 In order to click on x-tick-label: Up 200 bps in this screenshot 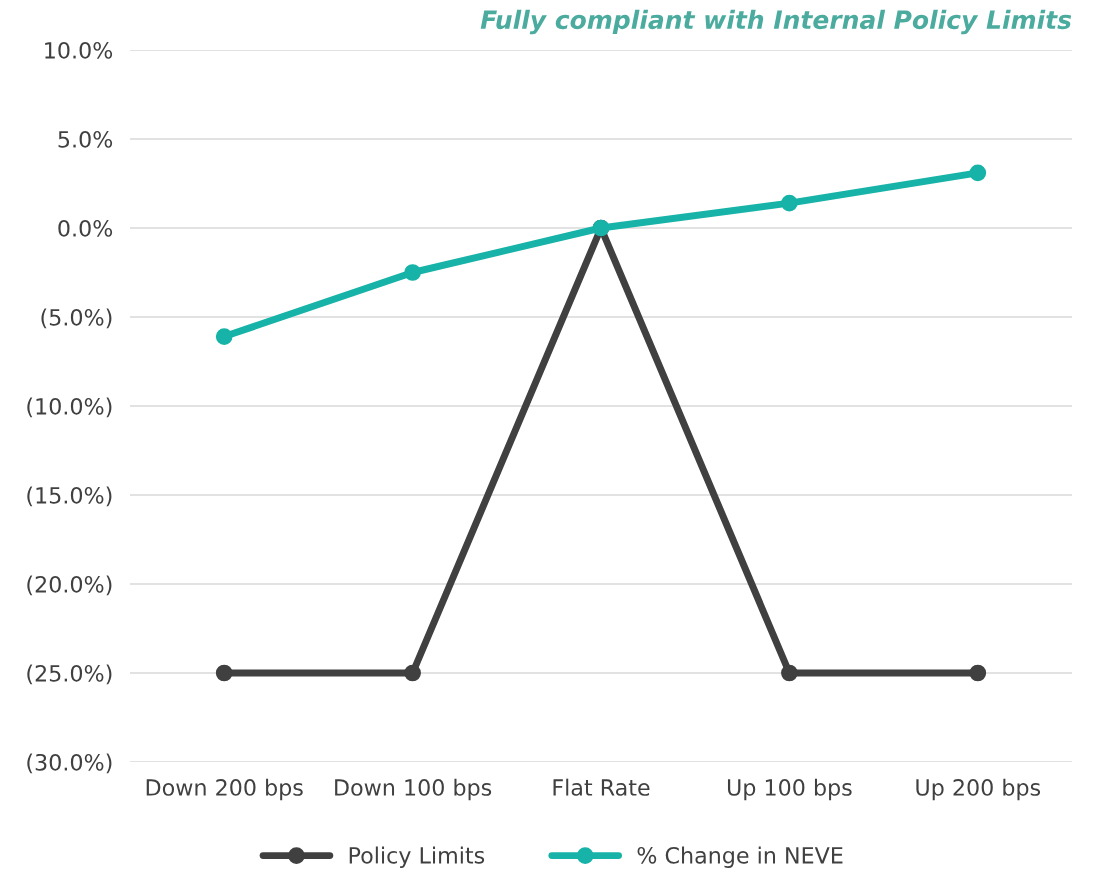, I will do `click(978, 789)`.